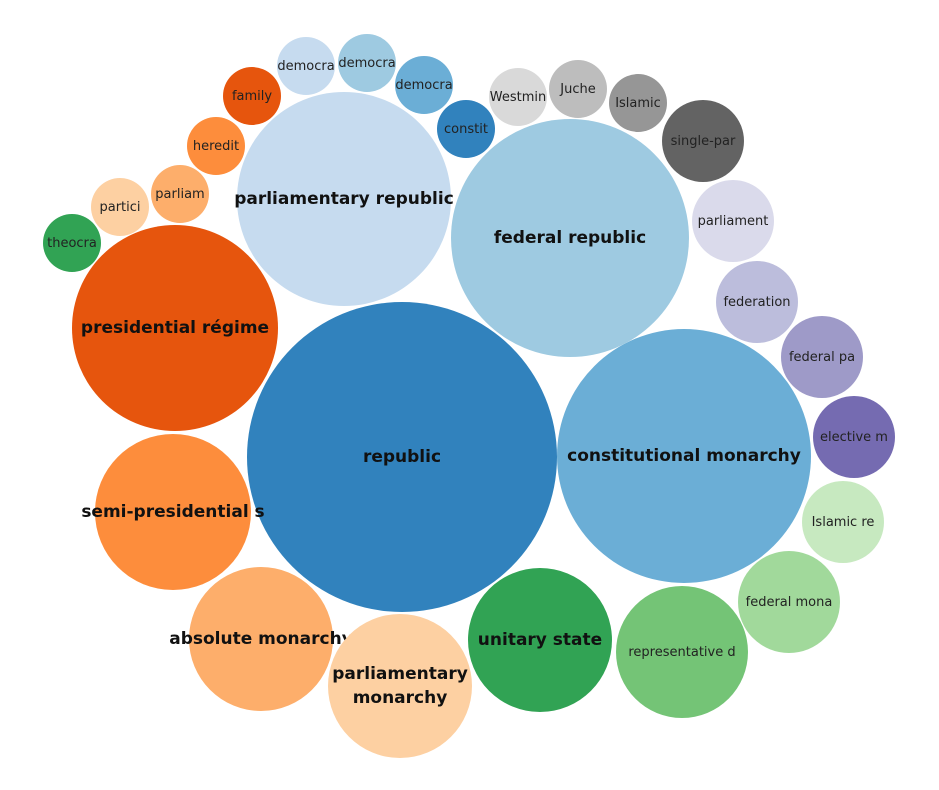 The height and width of the screenshot is (790, 939). I want to click on bubble-circle-parliament, so click(733, 221).